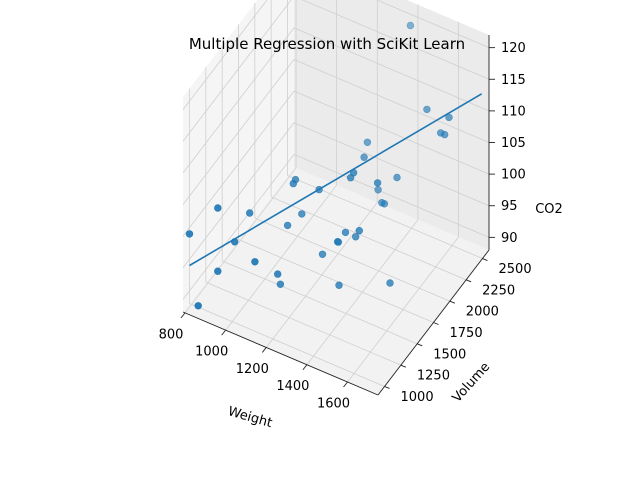  Describe the element at coordinates (417, 397) in the screenshot. I see `y-tick-label: 1000` at that location.